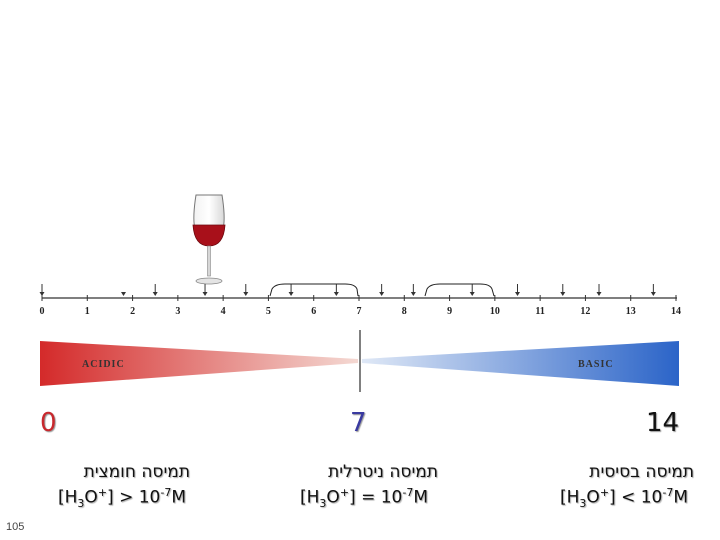 The width and height of the screenshot is (720, 540). I want to click on basic-formula: [H3O+] < 10-7M, so click(624, 498).